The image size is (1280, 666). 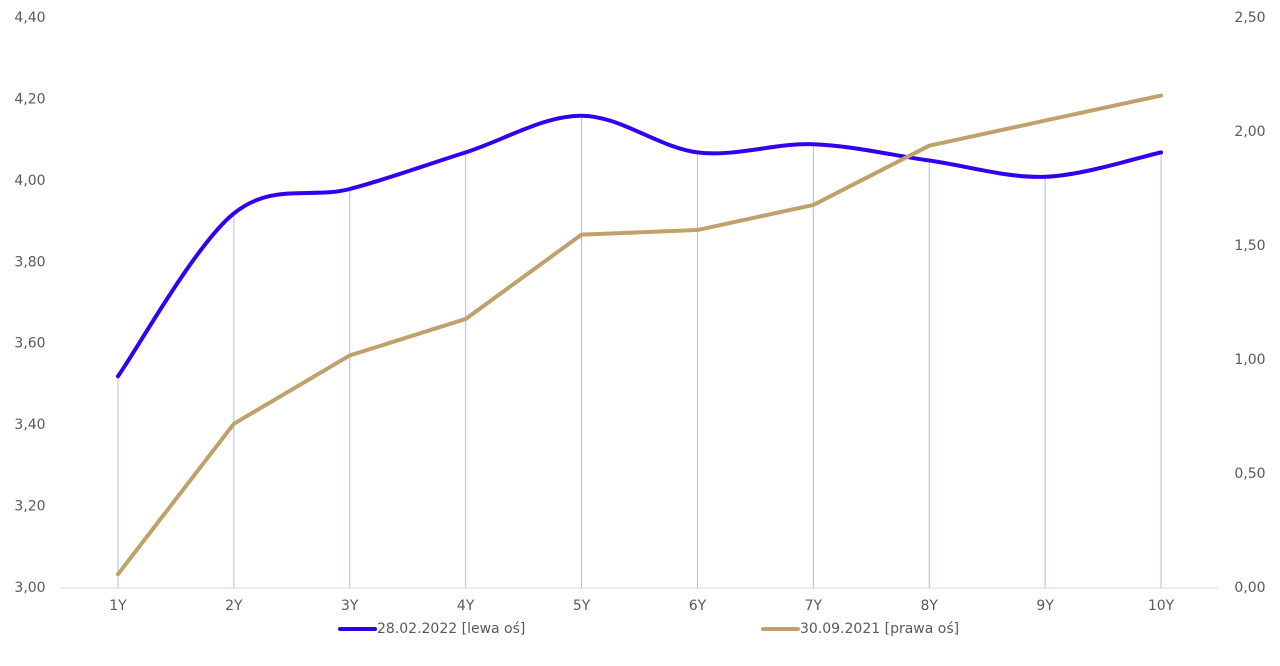 I want to click on x-tick-label: 7Y, so click(x=814, y=606).